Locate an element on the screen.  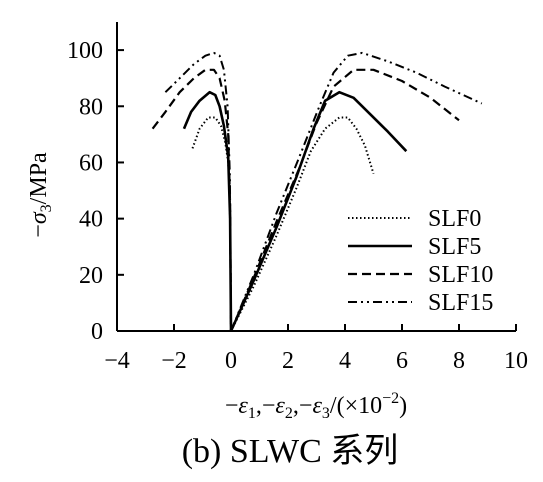
x-tick-label: 4 is located at coordinates (345, 361).